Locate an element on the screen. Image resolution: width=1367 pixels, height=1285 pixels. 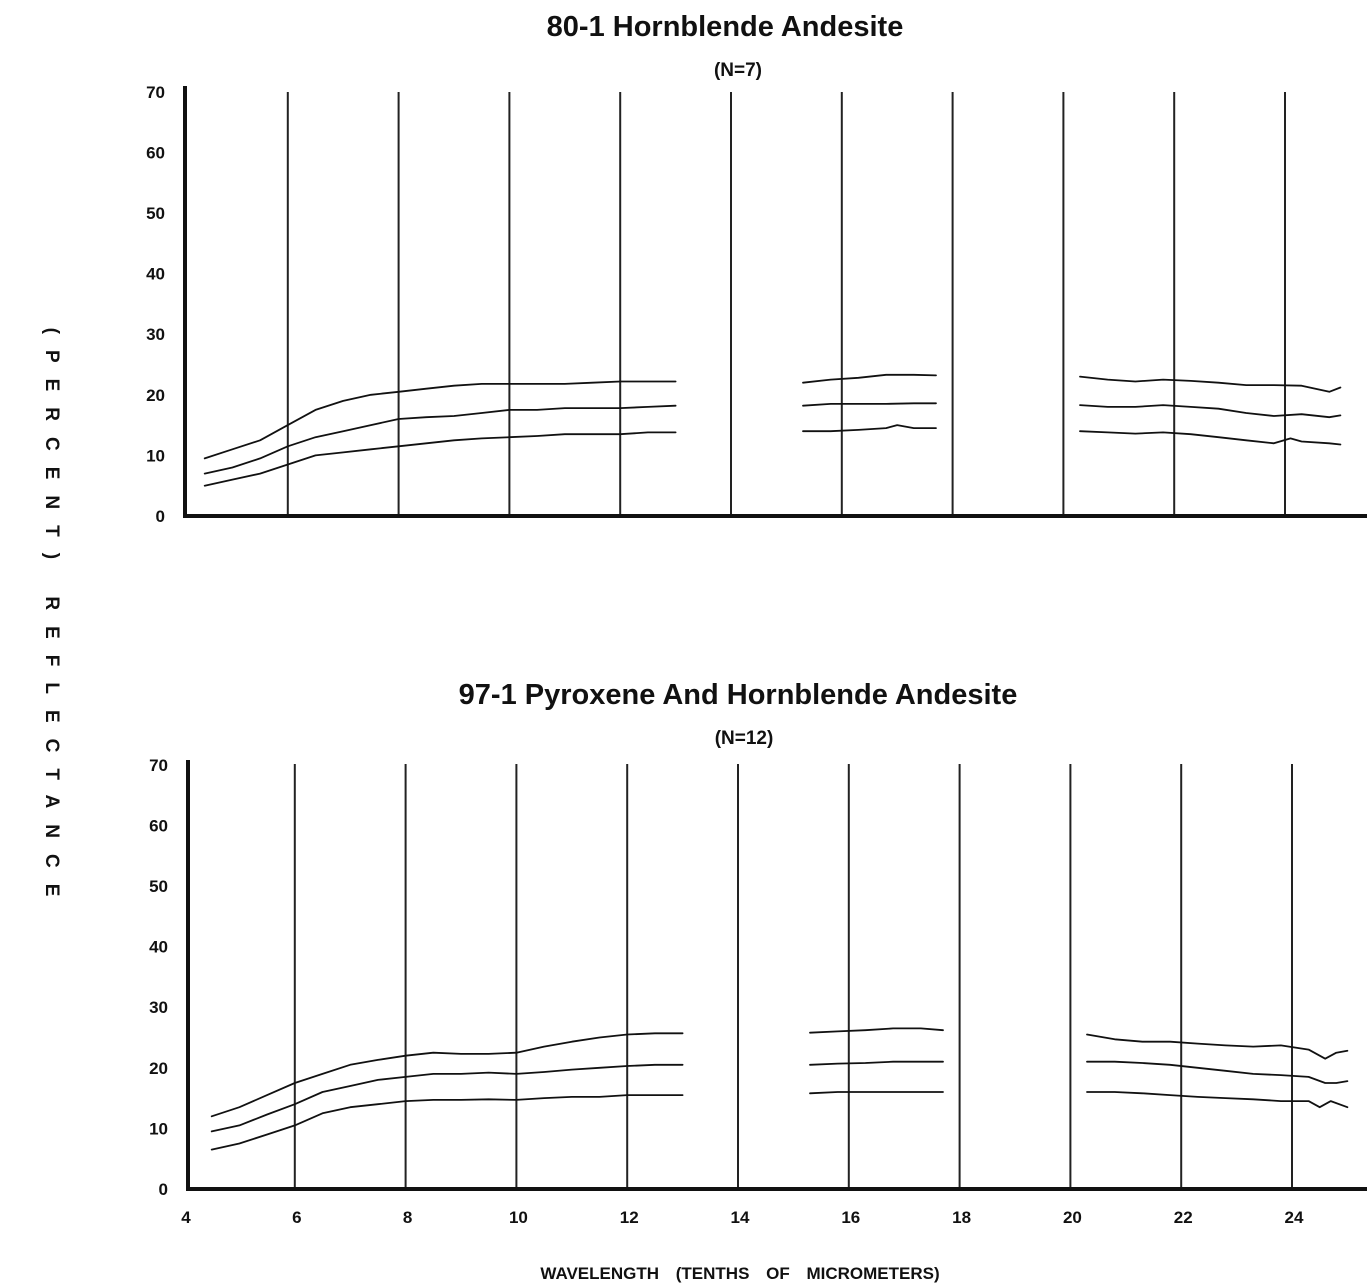
x-tick-labels: 4 6 8 10 12 14 16 18 20 22 24 is located at coordinates (742, 1217).